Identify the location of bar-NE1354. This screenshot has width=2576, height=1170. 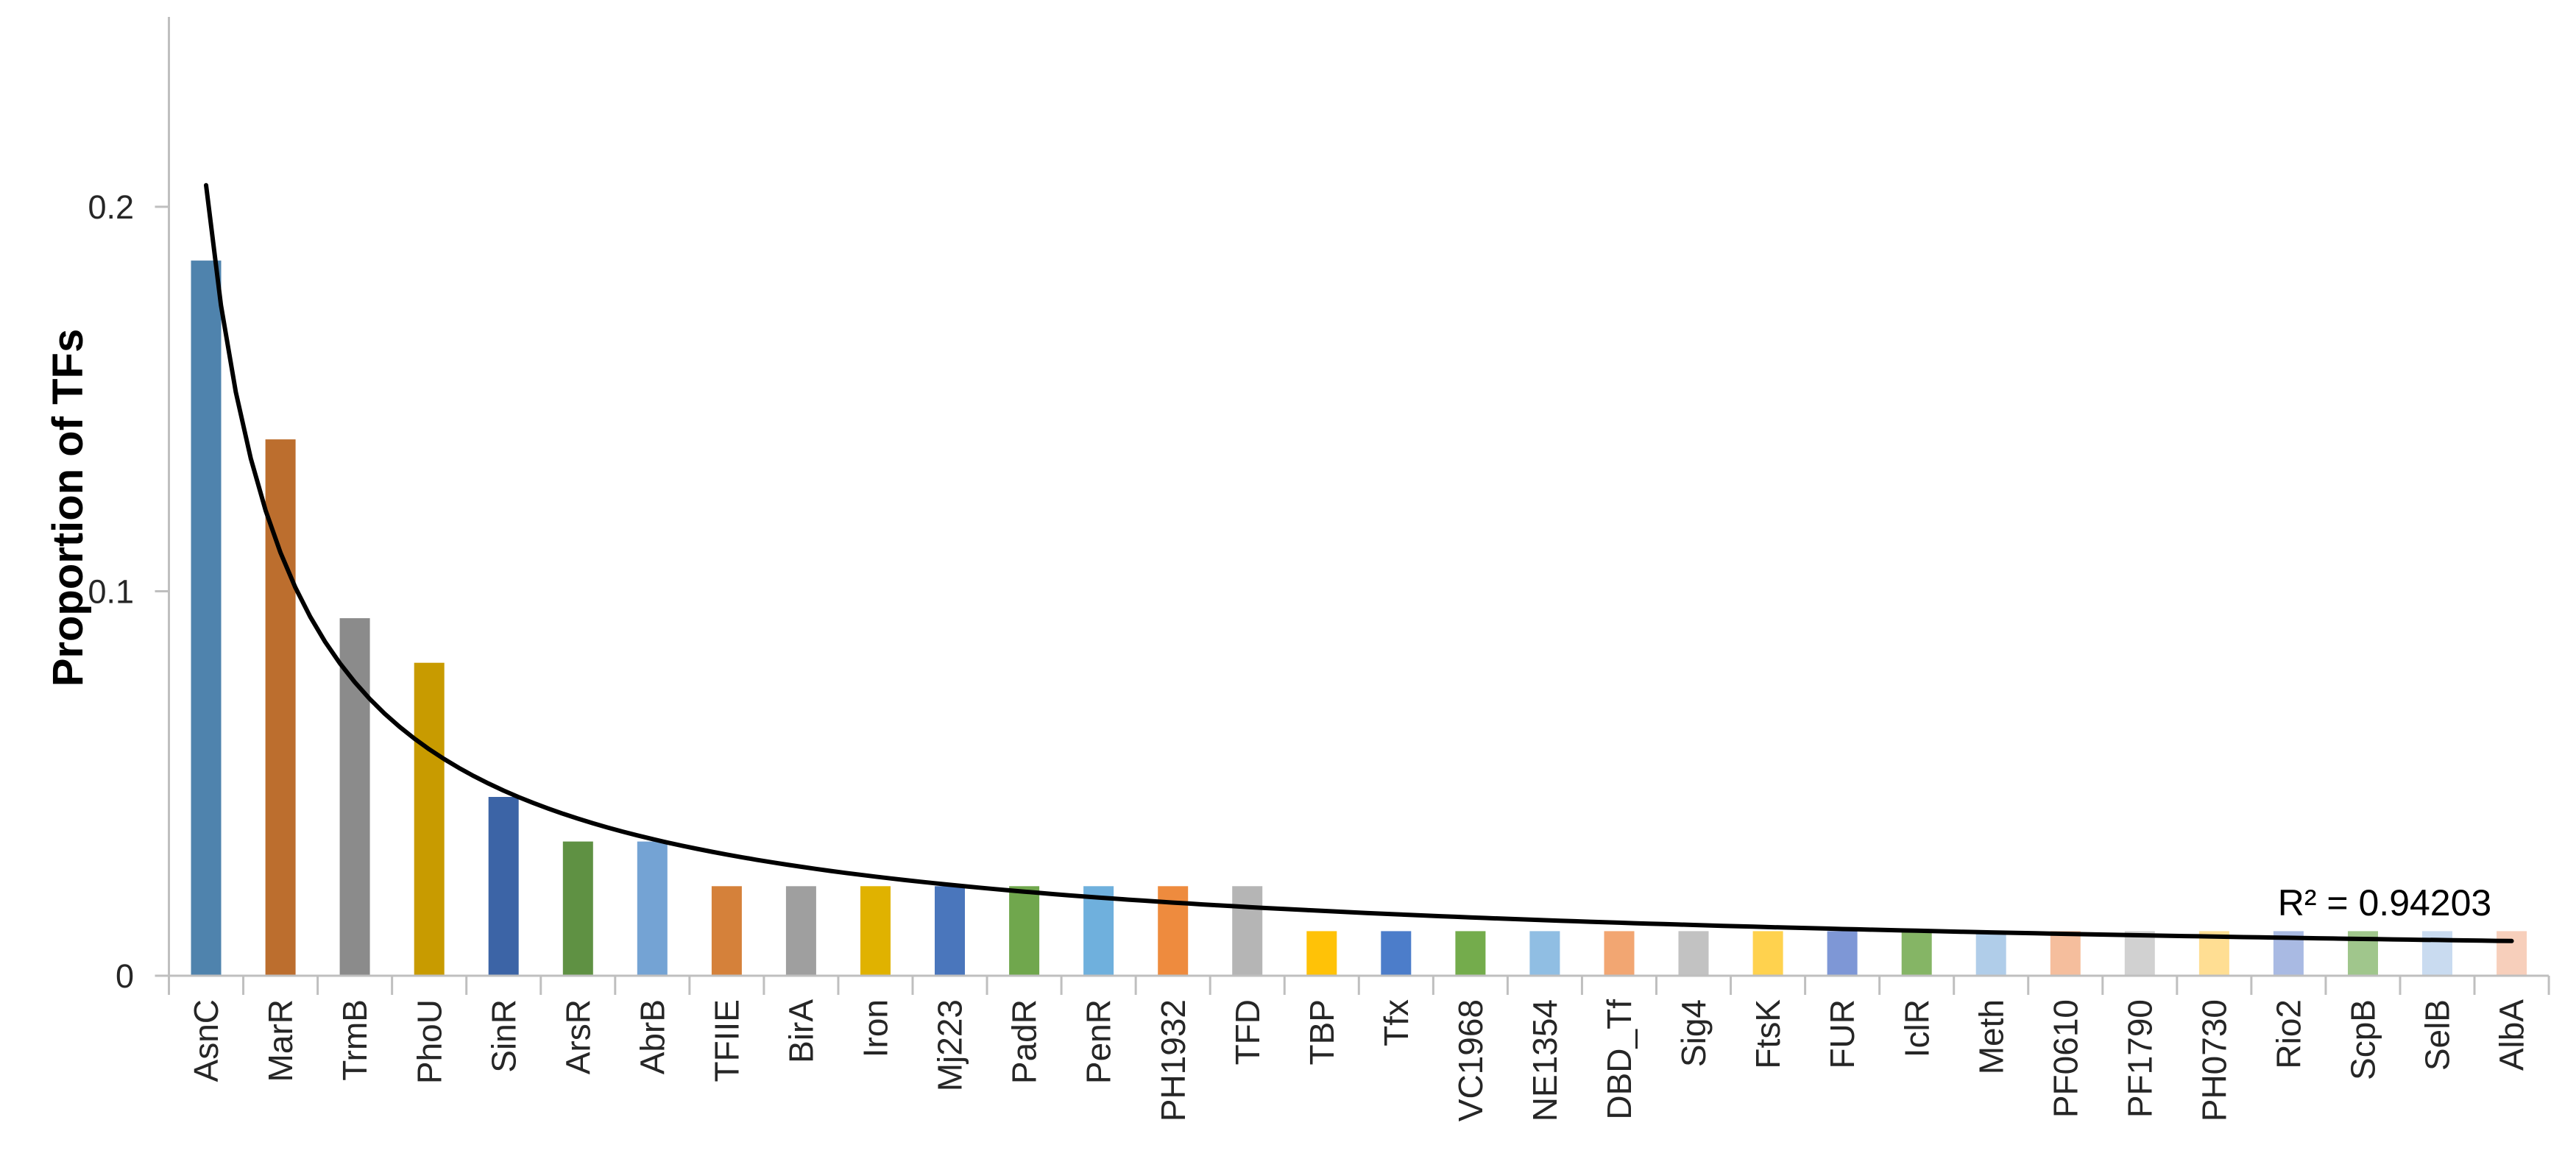
(1545, 953).